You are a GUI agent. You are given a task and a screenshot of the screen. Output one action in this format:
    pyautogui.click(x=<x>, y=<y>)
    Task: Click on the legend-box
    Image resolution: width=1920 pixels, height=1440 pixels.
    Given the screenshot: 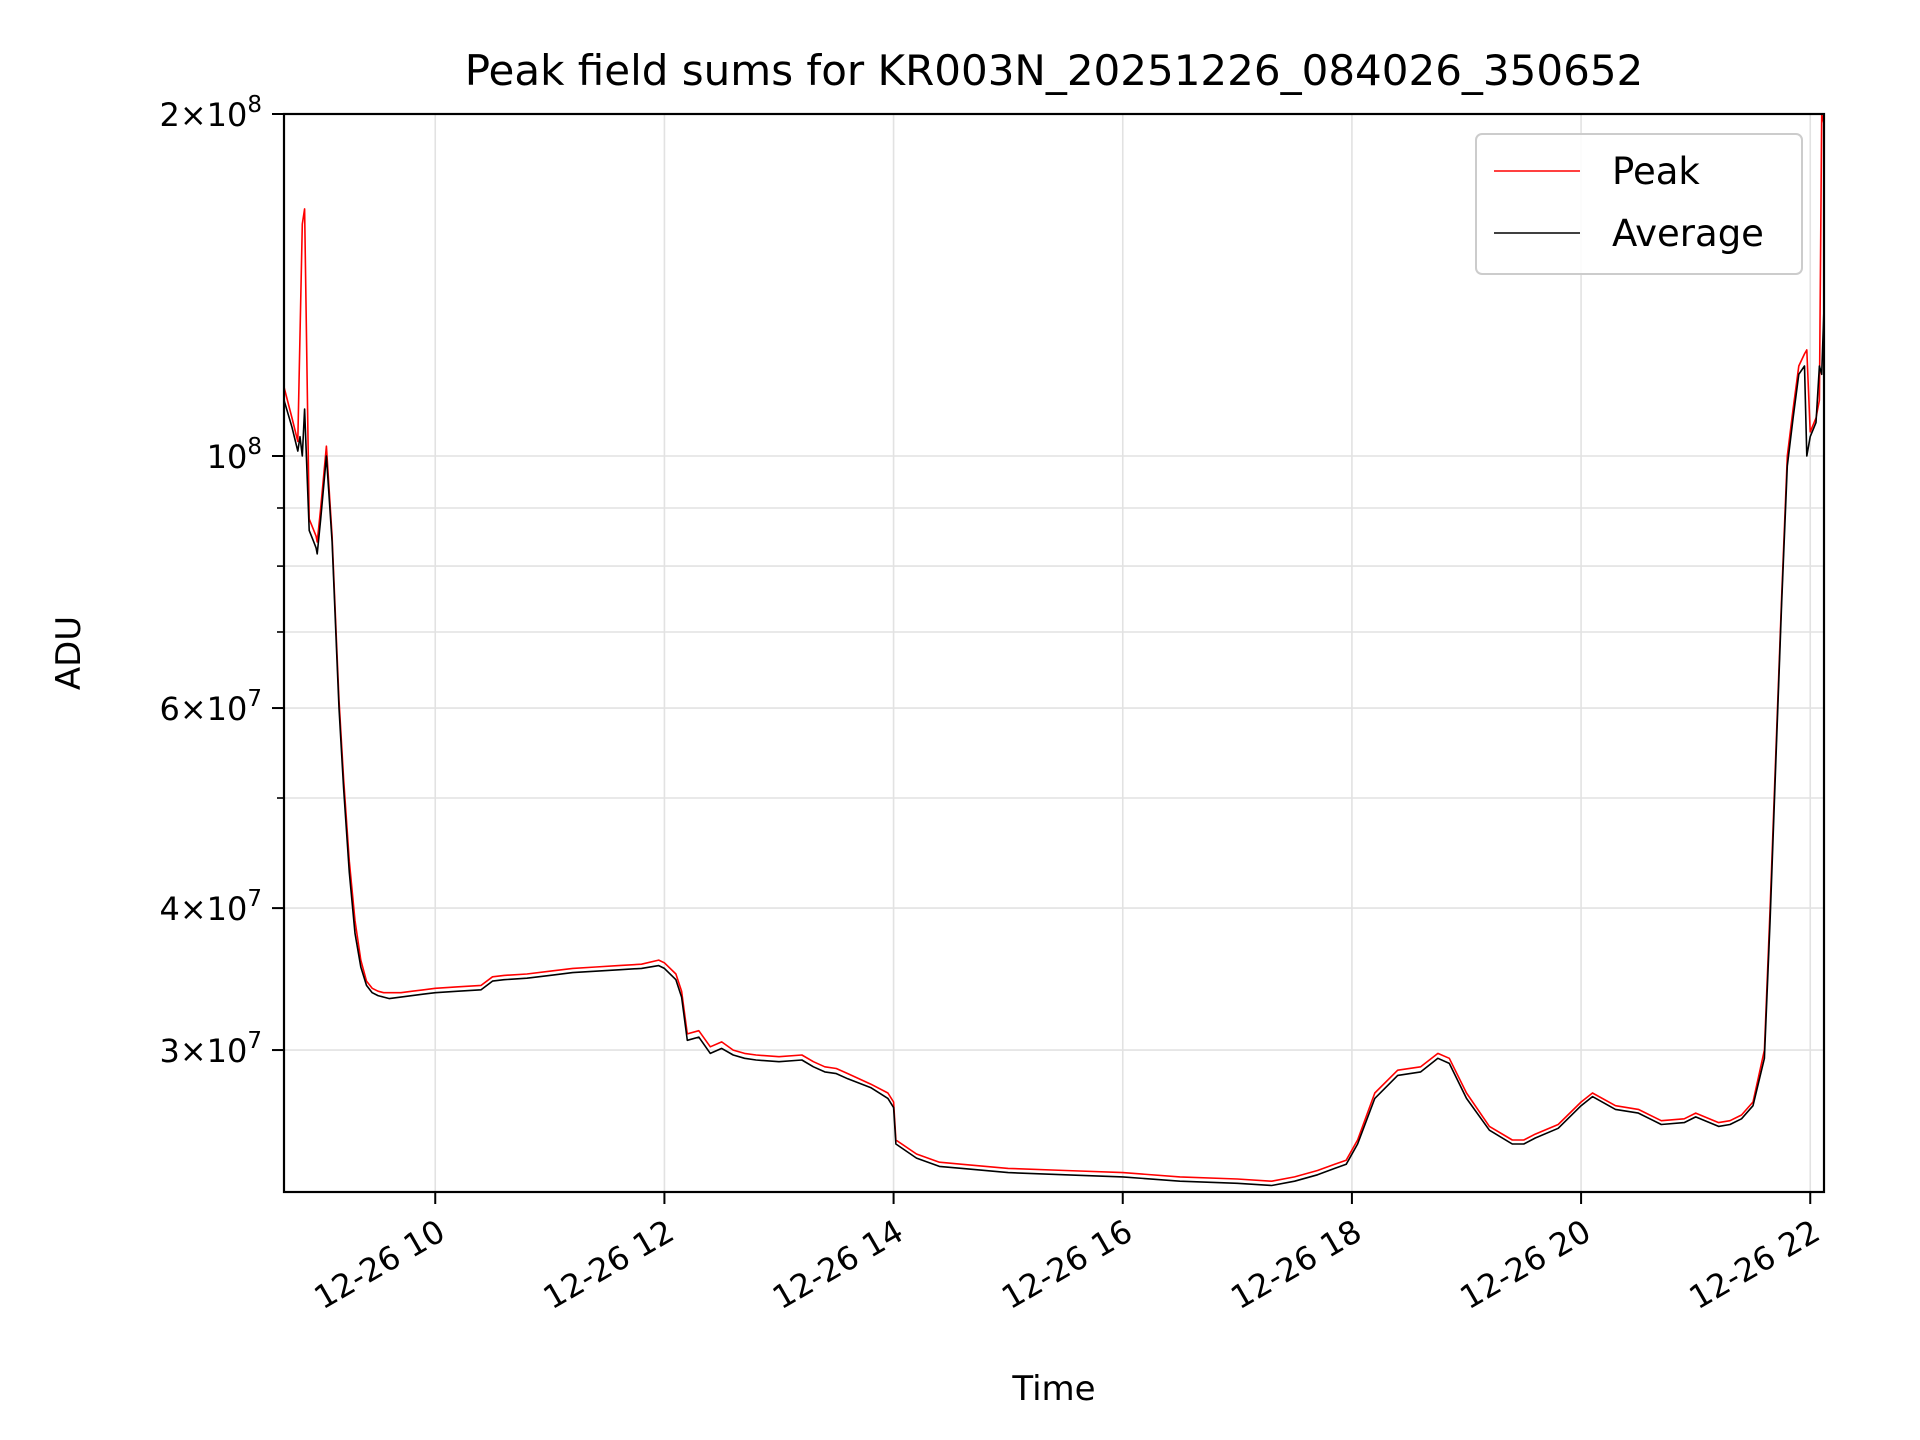 What is the action you would take?
    pyautogui.click(x=1639, y=204)
    